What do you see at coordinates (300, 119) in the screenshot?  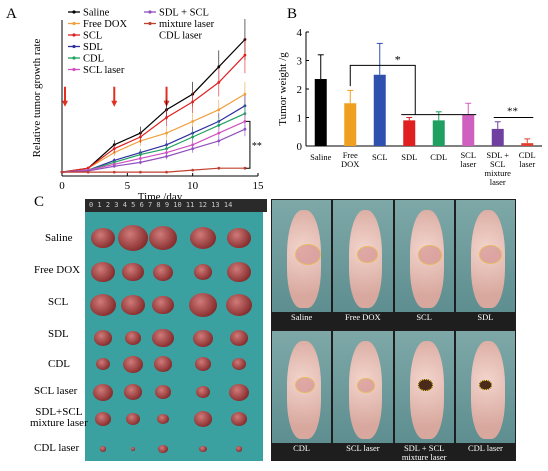 I see `y-tick-label: 1` at bounding box center [300, 119].